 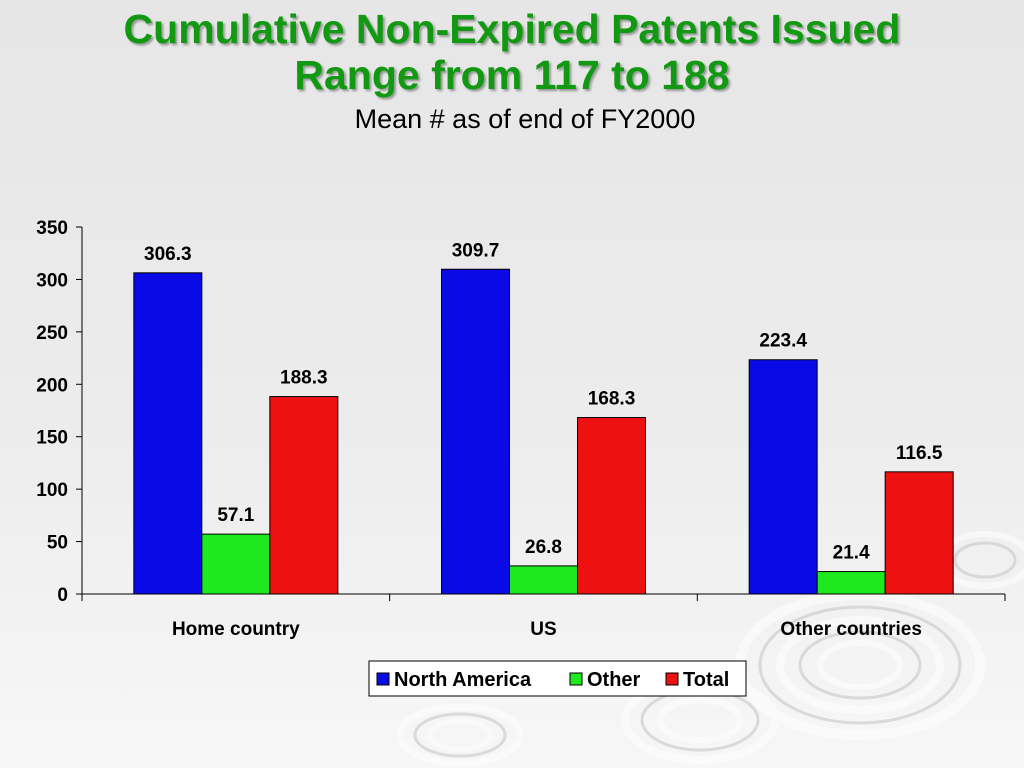 What do you see at coordinates (543, 547) in the screenshot?
I see `data-label: 26.8` at bounding box center [543, 547].